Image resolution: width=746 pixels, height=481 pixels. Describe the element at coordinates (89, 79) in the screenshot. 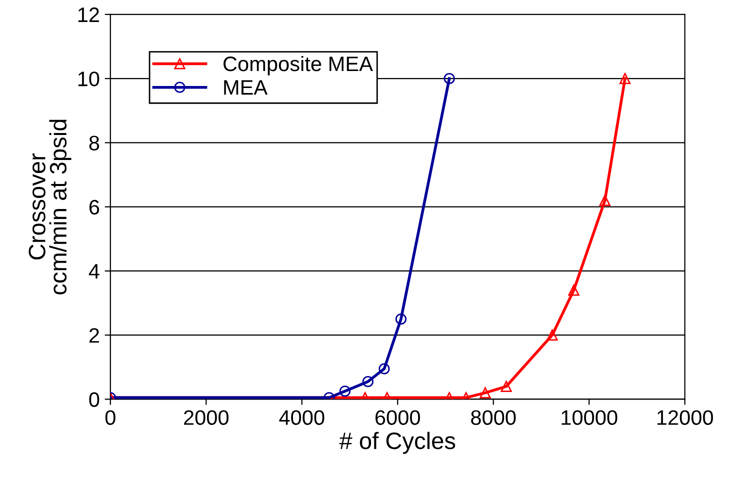

I see `y-tick-label: 10` at that location.